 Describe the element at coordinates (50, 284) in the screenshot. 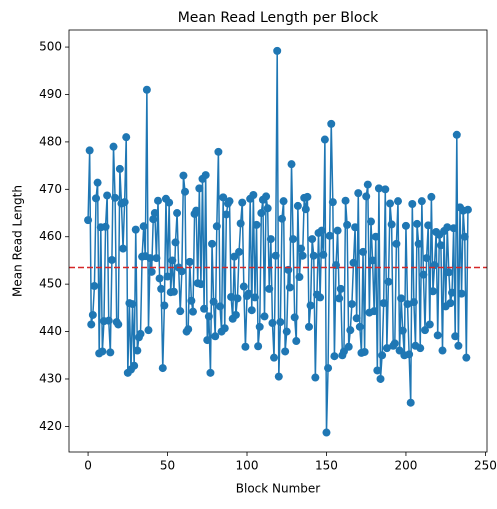

I see `y-tick-label: 450` at that location.